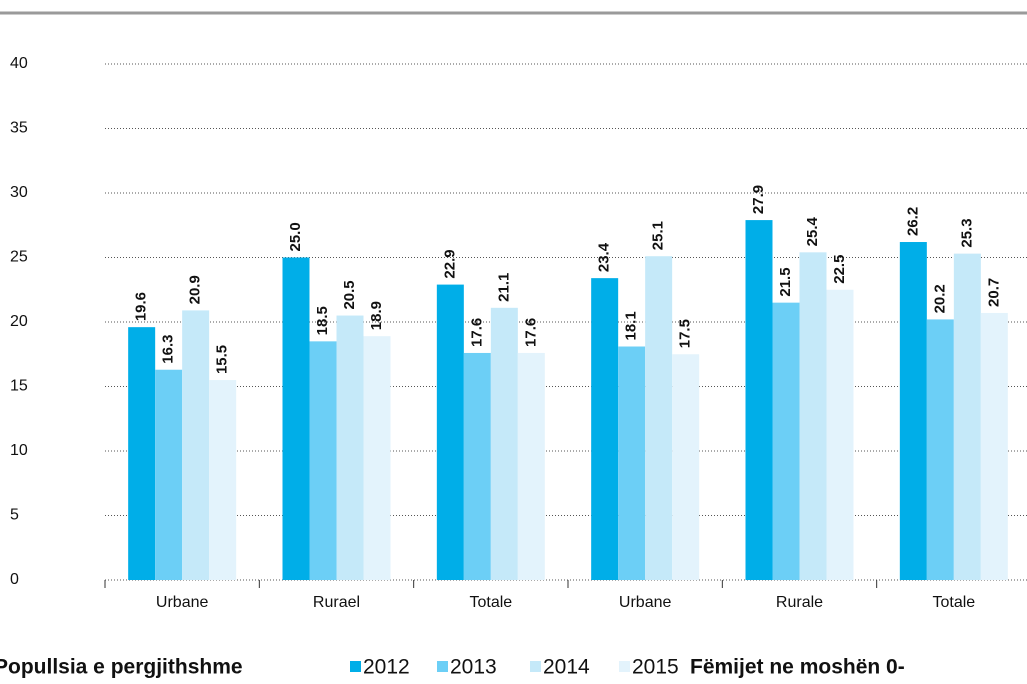 The width and height of the screenshot is (1027, 684). What do you see at coordinates (376, 315) in the screenshot?
I see `value-label: 18.9` at bounding box center [376, 315].